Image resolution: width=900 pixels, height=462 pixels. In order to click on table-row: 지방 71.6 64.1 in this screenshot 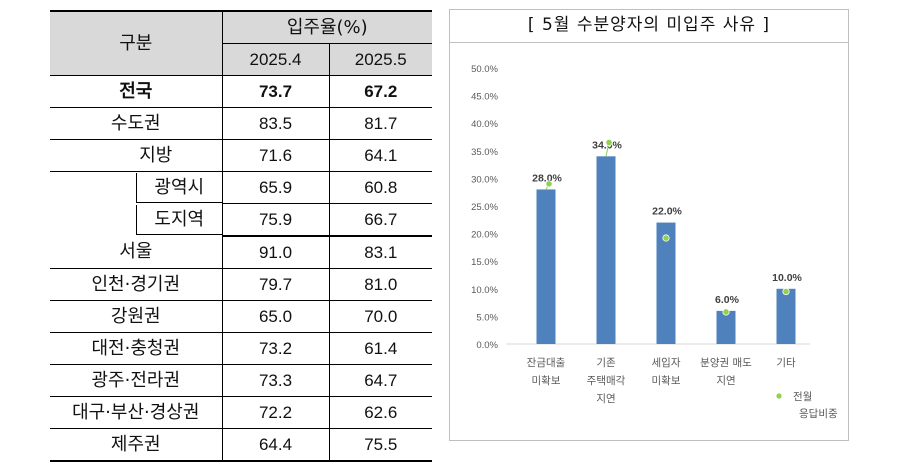, I will do `click(241, 155)`.